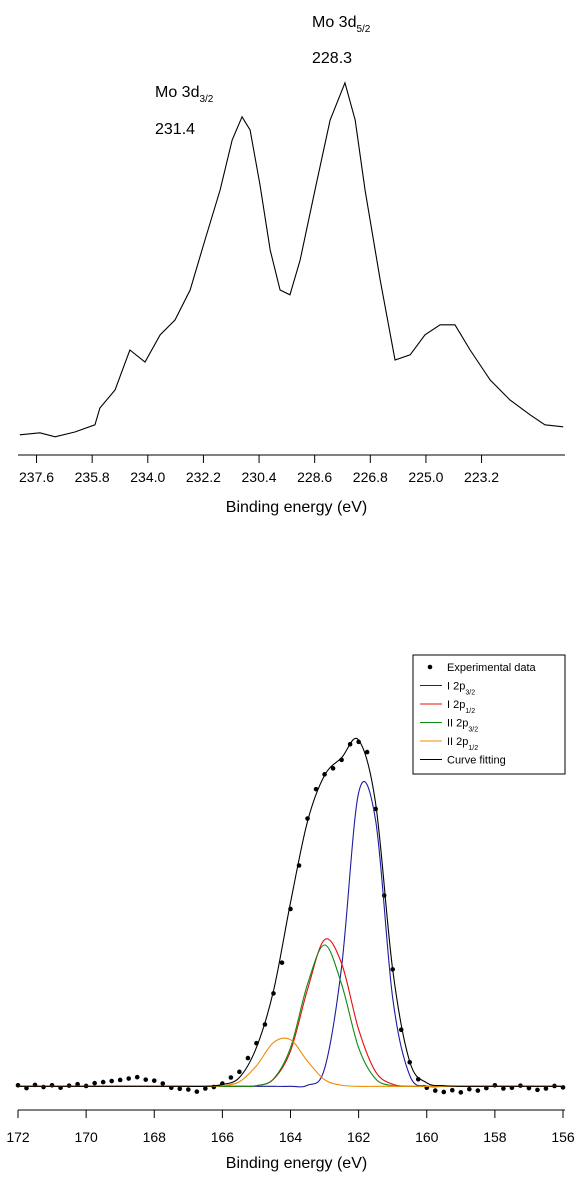 The image size is (577, 1177). I want to click on x-tick-label: 166, so click(223, 1137).